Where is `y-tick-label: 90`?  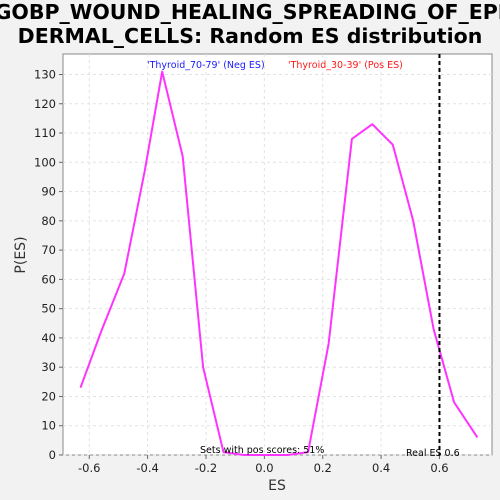
y-tick-label: 90 is located at coordinates (48, 192).